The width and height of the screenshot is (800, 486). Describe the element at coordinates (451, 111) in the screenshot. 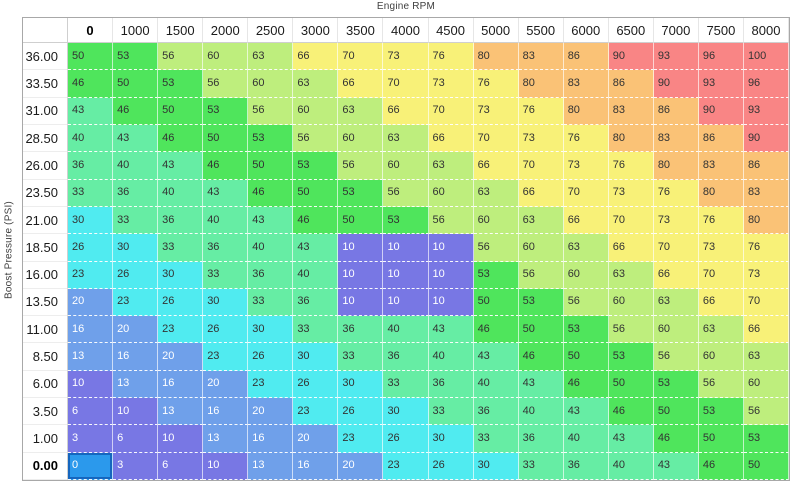

I see `cell-31.00-4500: 70` at that location.